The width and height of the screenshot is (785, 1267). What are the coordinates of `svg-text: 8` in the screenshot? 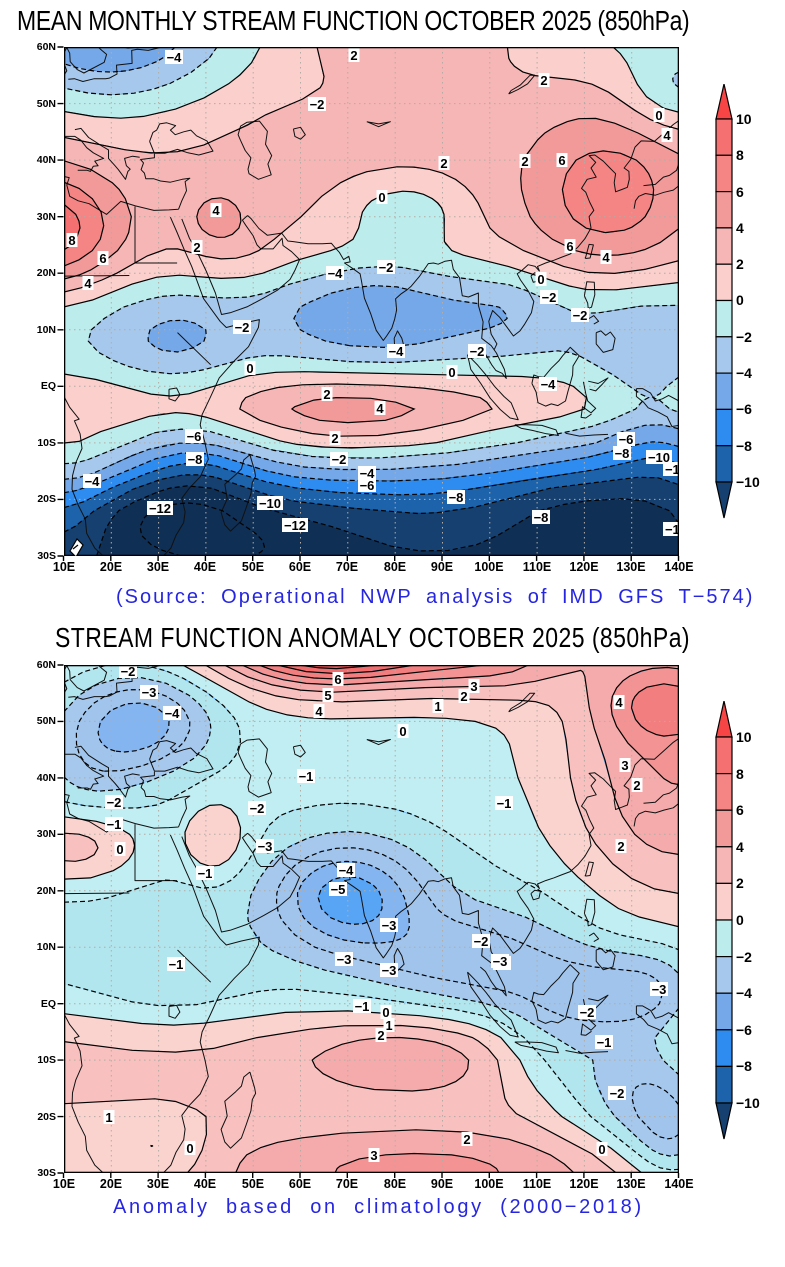 It's located at (71, 240).